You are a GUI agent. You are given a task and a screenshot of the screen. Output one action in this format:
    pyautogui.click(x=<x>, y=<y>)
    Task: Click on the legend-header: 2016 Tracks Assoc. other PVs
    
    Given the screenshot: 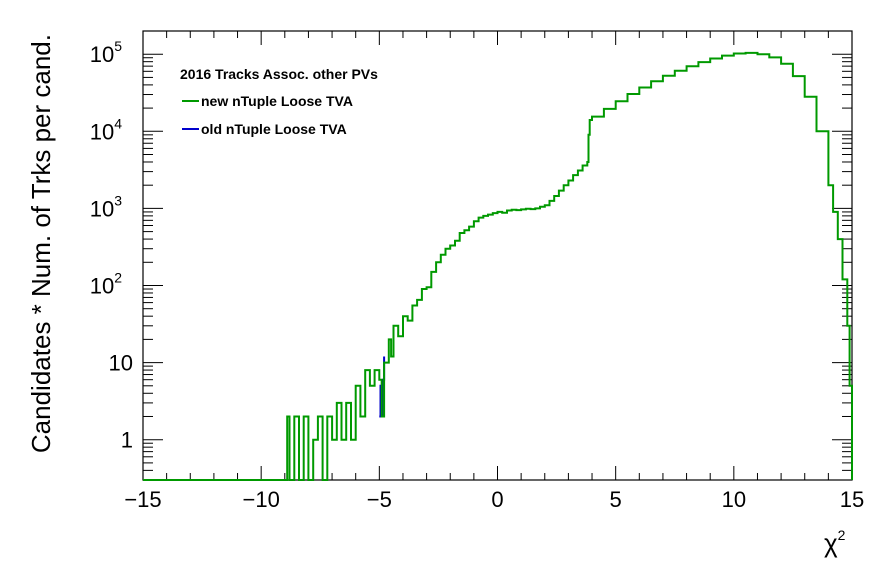 What is the action you would take?
    pyautogui.click(x=279, y=74)
    